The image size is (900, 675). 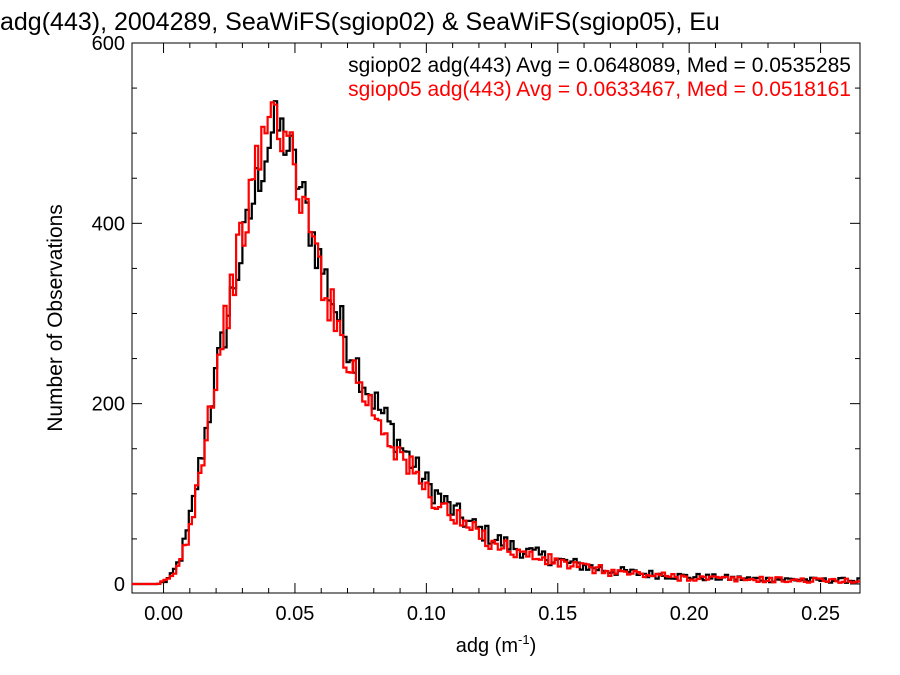 I want to click on x-axis-label-text: adg (m, so click(x=487, y=646).